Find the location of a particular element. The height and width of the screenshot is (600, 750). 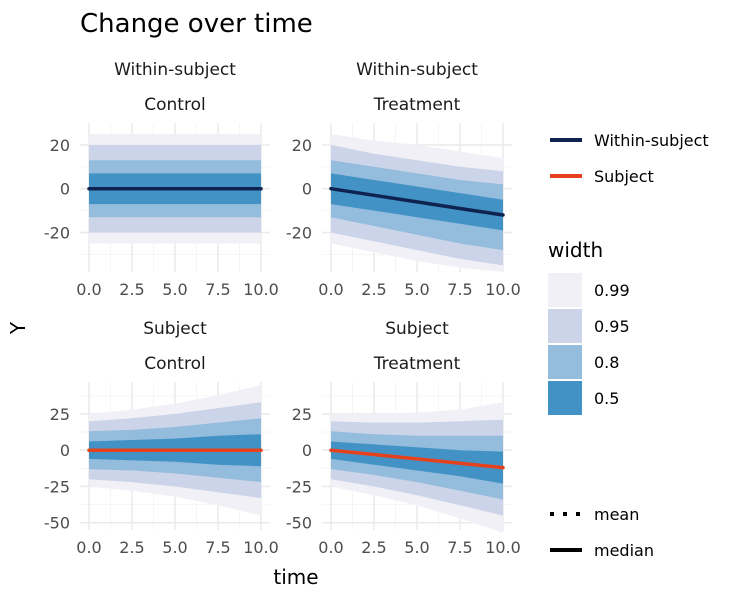

legend-label-0-8: 0.8 is located at coordinates (606, 362).